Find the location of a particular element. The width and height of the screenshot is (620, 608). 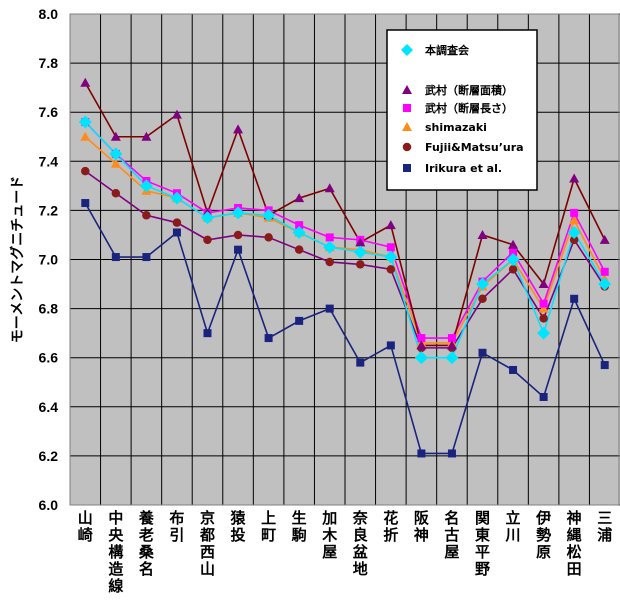

legend-label: 武村（断層面積） is located at coordinates (469, 90).